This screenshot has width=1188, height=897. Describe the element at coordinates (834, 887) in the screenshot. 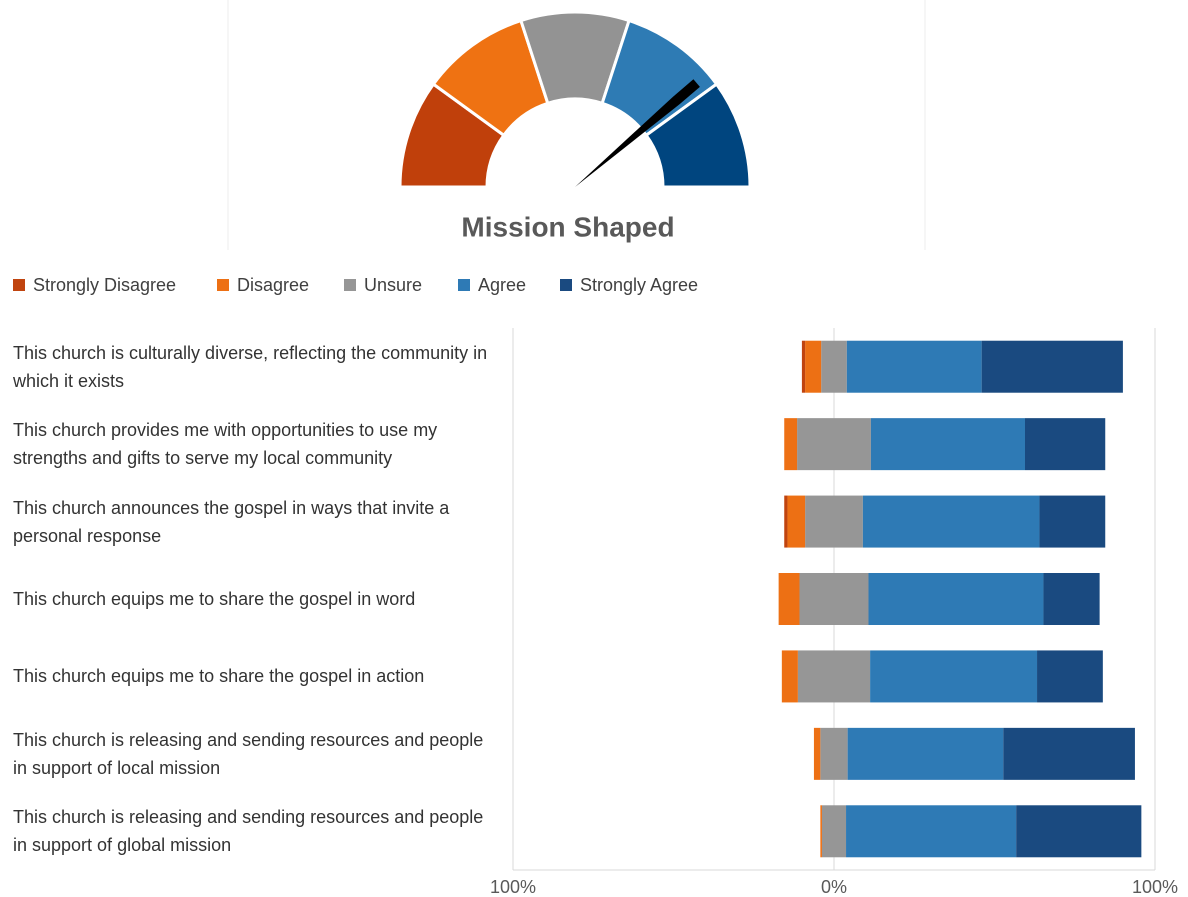

I see `x-tick-label: 0%` at that location.